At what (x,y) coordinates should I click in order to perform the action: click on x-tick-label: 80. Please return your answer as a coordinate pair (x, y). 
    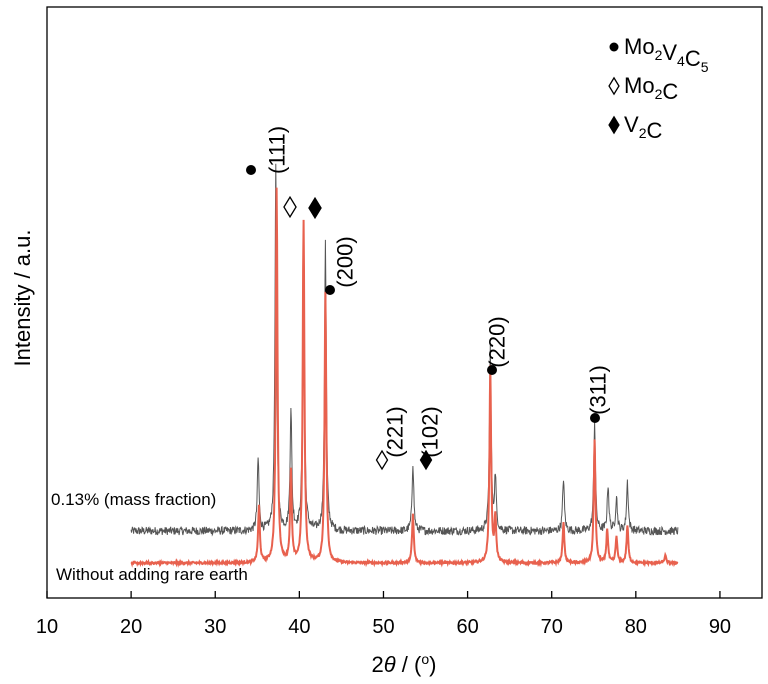
    Looking at the image, I should click on (636, 627).